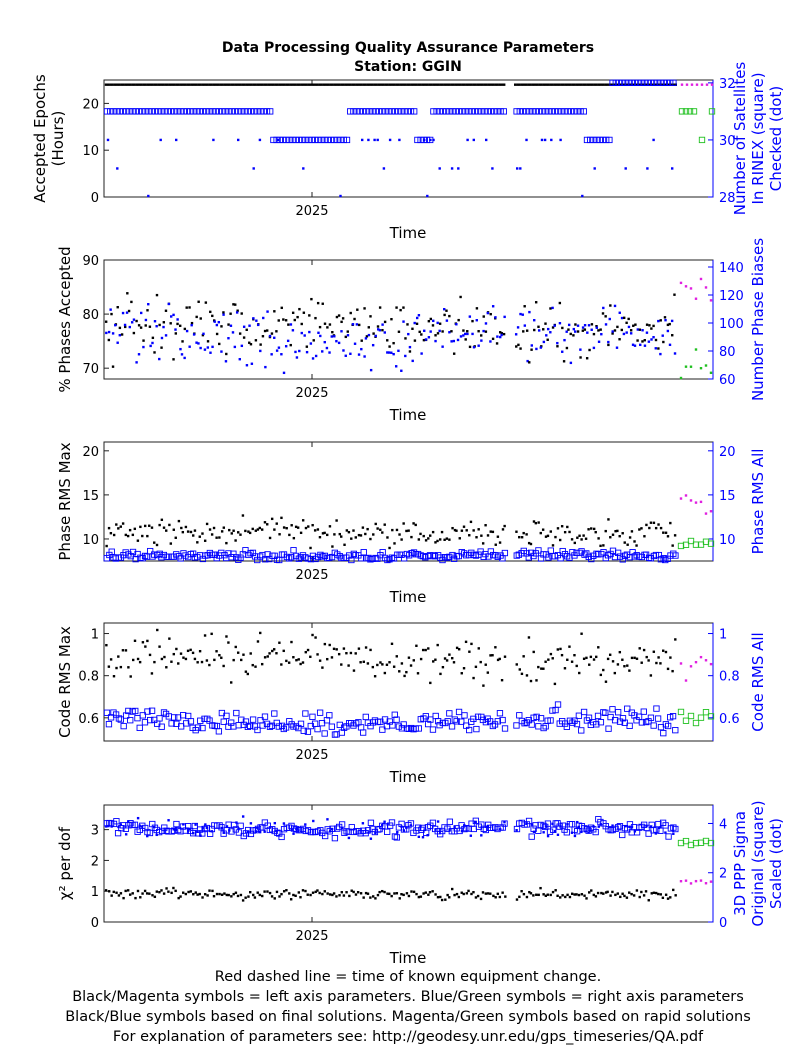  Describe the element at coordinates (213, 140) in the screenshot. I see `checked-dot` at that location.